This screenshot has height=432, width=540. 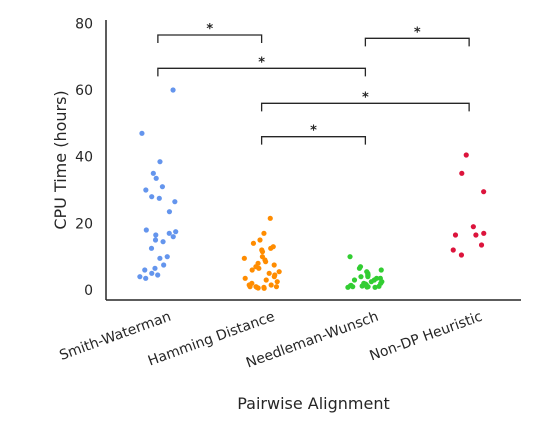 What do you see at coordinates (60, 159) in the screenshot?
I see `y-axis-title: CPU Time (hours)` at bounding box center [60, 159].